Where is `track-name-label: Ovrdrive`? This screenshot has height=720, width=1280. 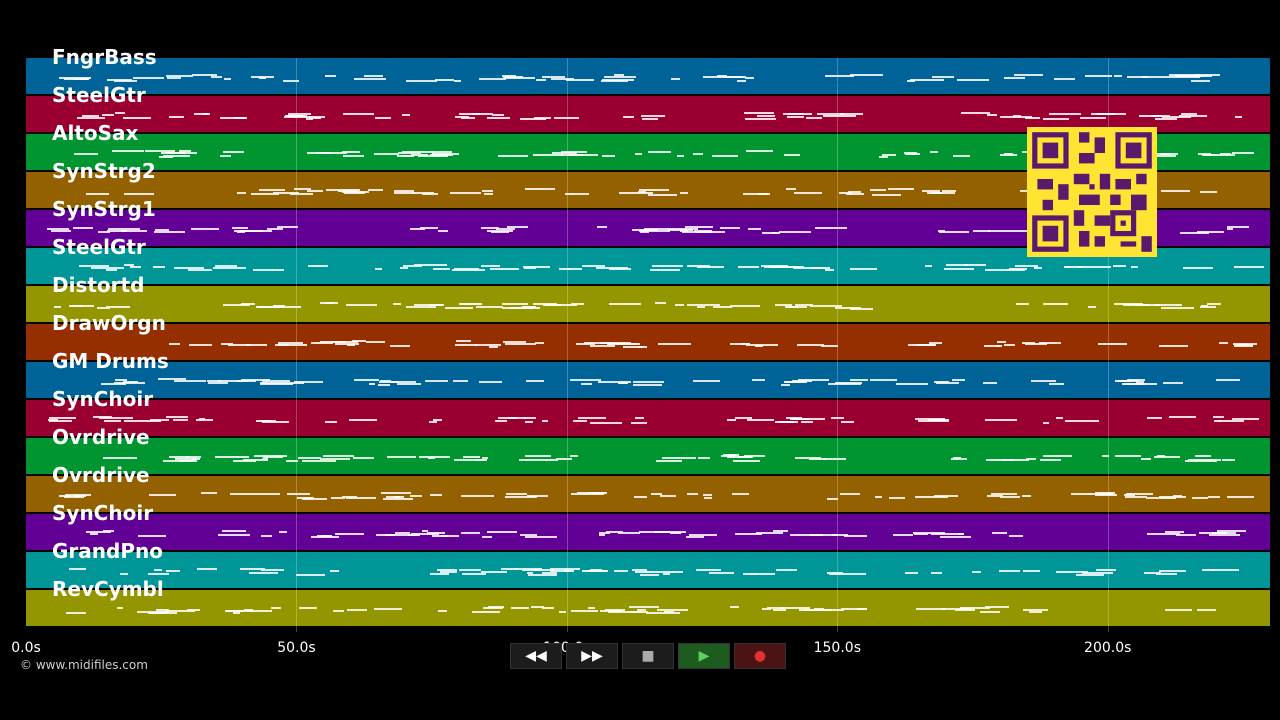
track-name-label: Ovrdrive is located at coordinates (101, 437).